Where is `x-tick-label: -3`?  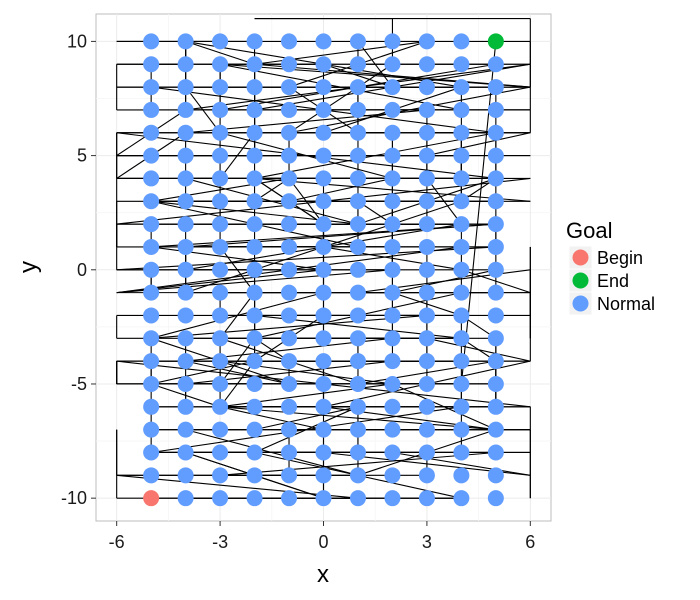
x-tick-label: -3 is located at coordinates (220, 542).